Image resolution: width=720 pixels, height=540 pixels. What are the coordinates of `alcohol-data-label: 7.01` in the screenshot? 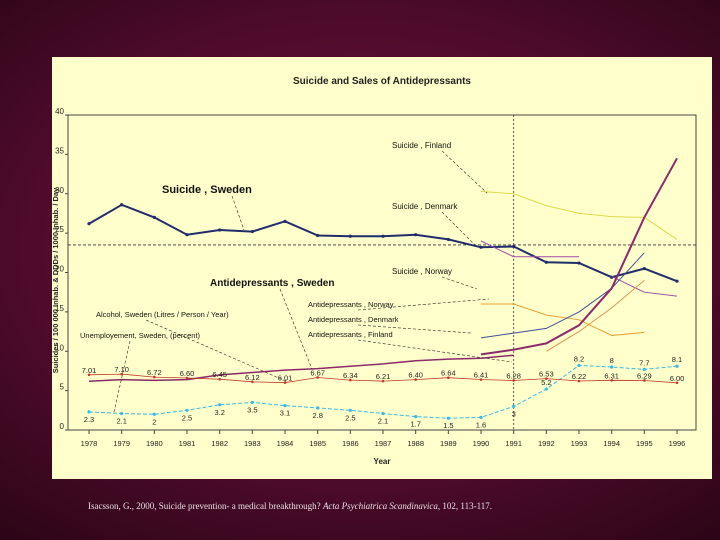 It's located at (89, 370).